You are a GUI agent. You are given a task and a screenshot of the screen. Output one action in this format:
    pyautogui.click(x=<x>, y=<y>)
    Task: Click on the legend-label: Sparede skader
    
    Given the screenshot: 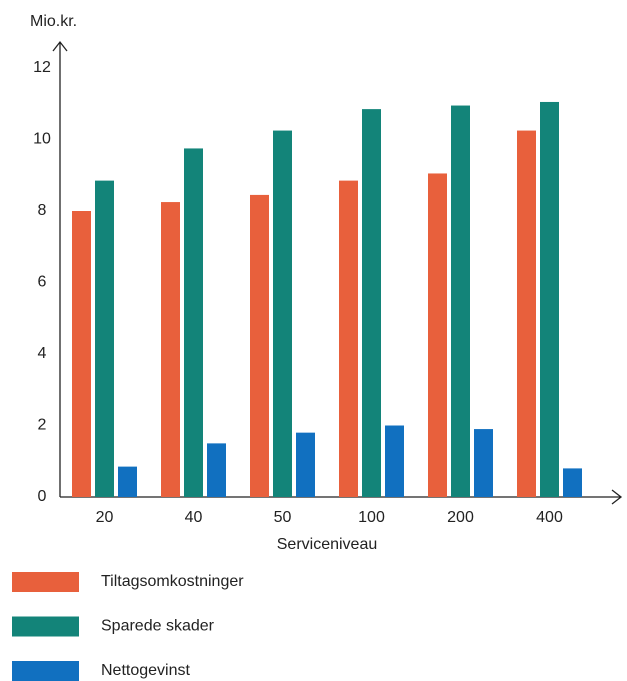 What is the action you would take?
    pyautogui.click(x=158, y=626)
    